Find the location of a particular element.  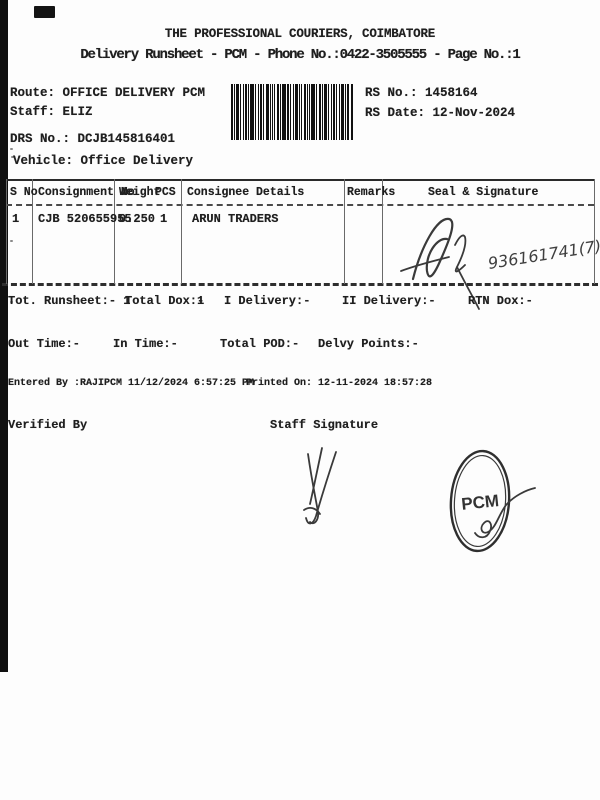

row-sno: 1 is located at coordinates (16, 219).